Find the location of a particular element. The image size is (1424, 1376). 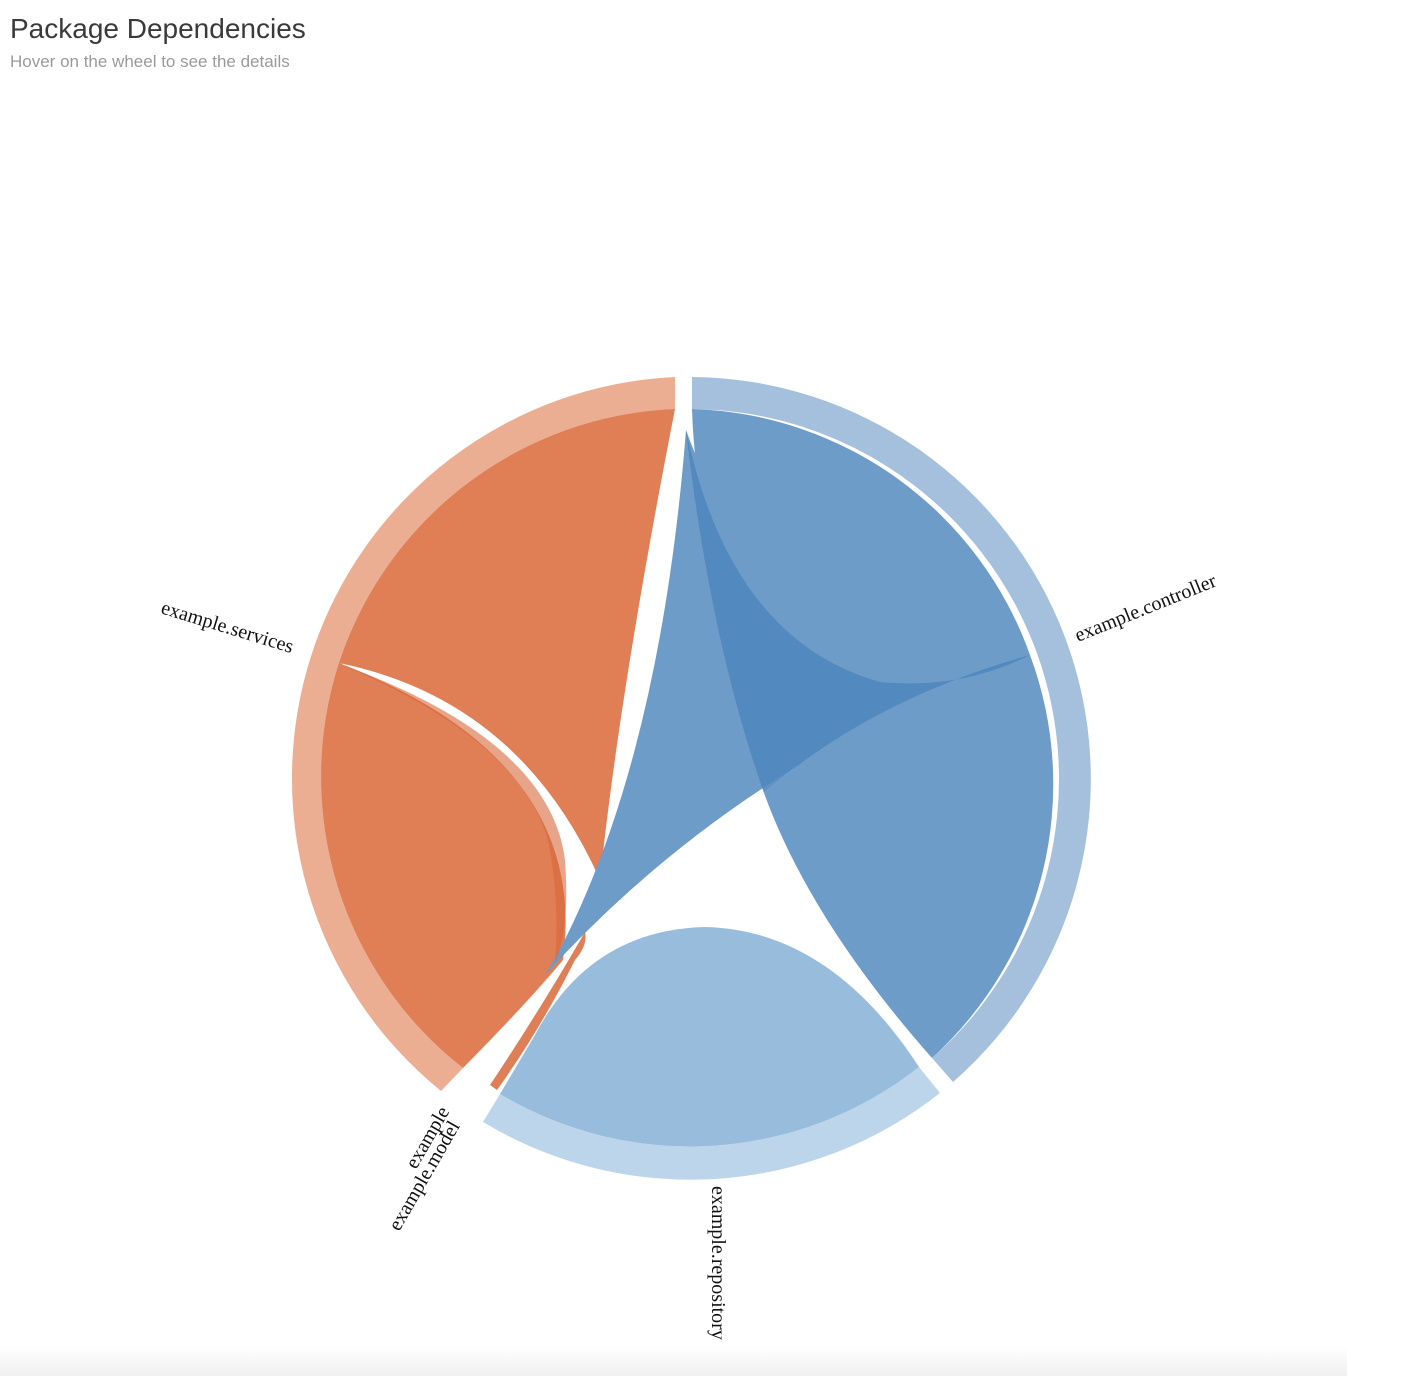

chord-repository-self is located at coordinates (709, 1037).